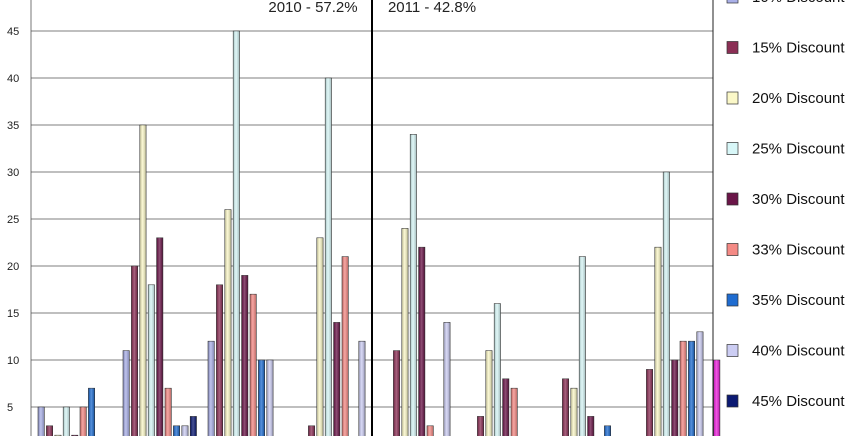  What do you see at coordinates (798, 149) in the screenshot?
I see `legend-label: 25% Discount` at bounding box center [798, 149].